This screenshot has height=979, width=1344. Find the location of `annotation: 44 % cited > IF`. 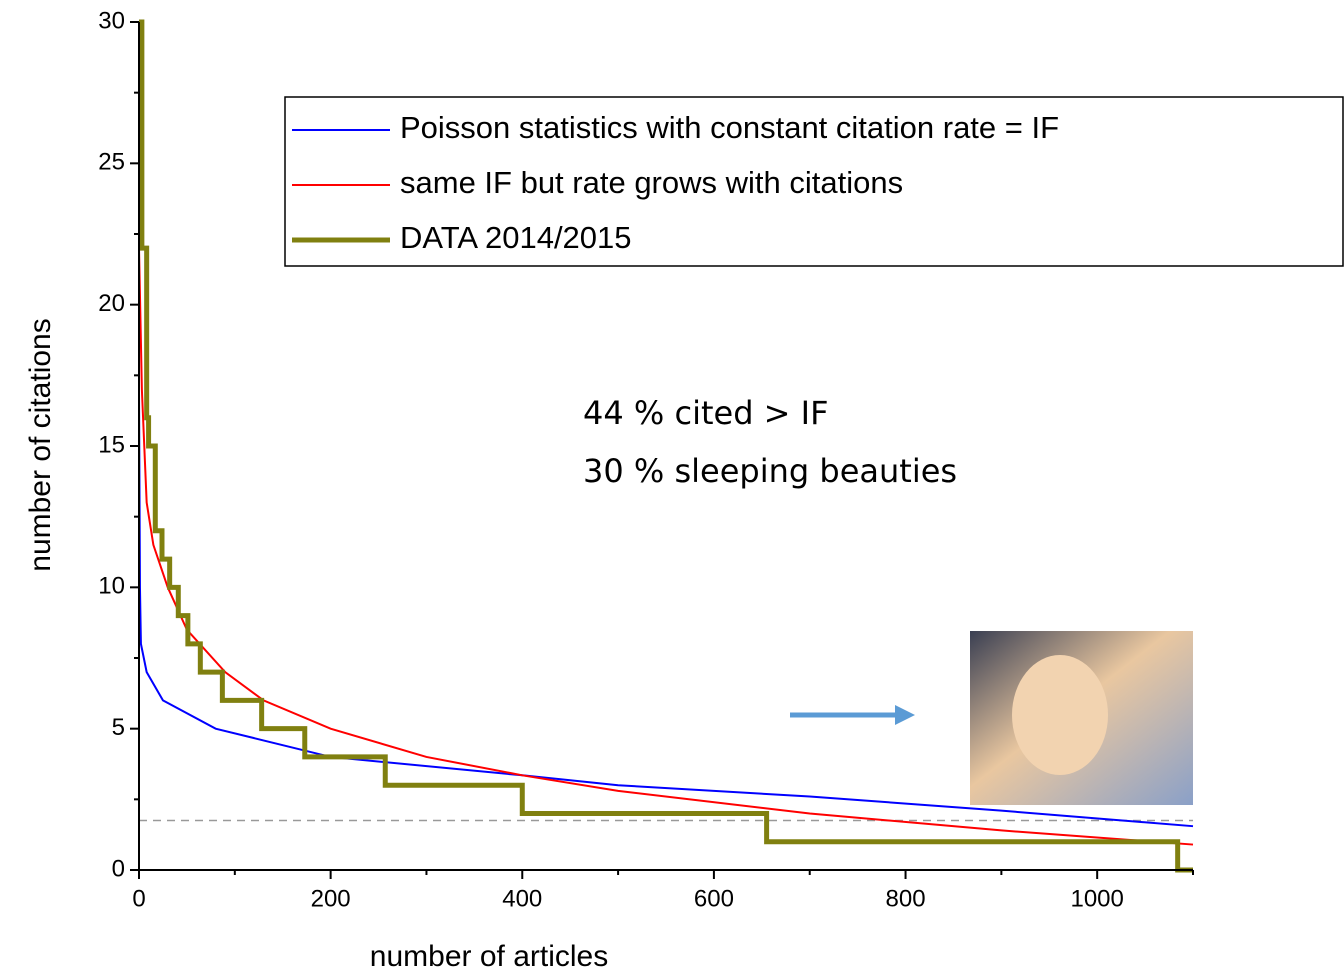

annotation: 44 % cited > IF is located at coordinates (706, 413).